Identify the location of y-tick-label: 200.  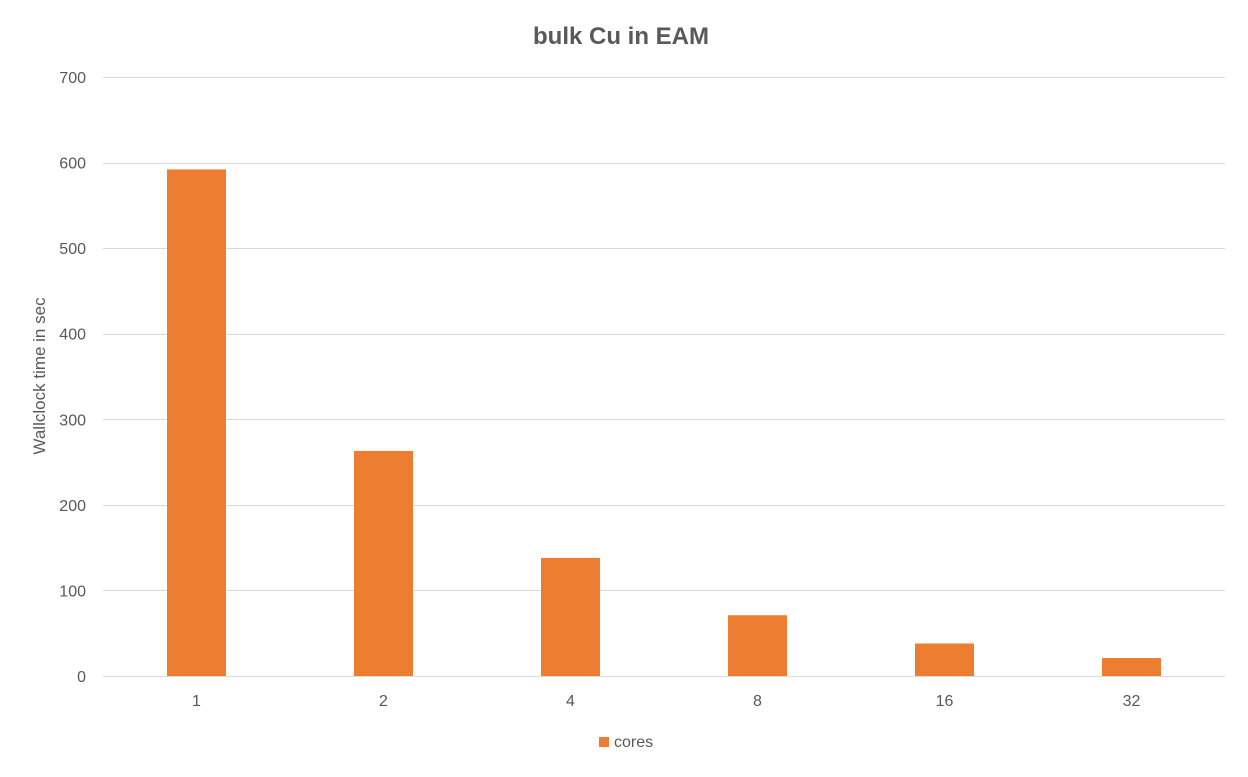
(72, 506).